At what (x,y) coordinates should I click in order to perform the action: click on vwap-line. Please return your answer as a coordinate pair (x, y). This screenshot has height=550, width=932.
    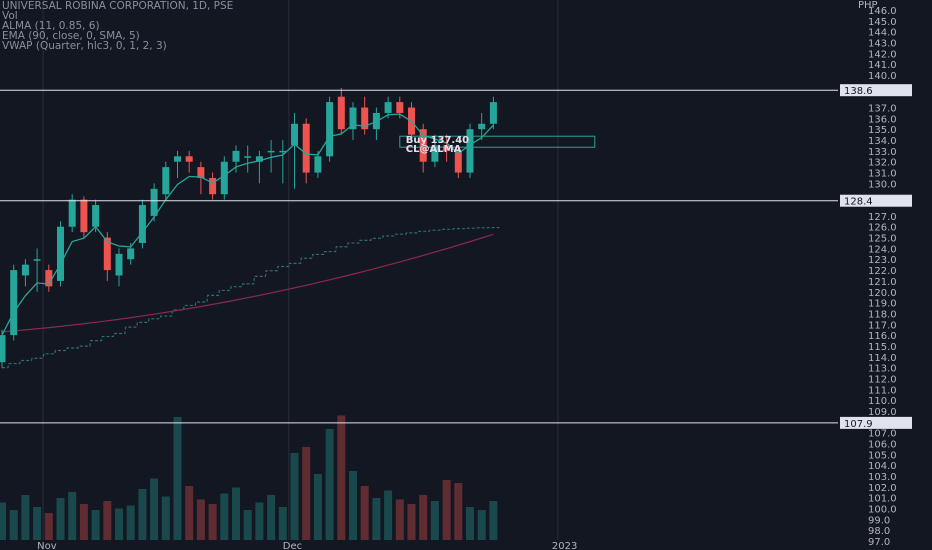
    Looking at the image, I should click on (250, 297).